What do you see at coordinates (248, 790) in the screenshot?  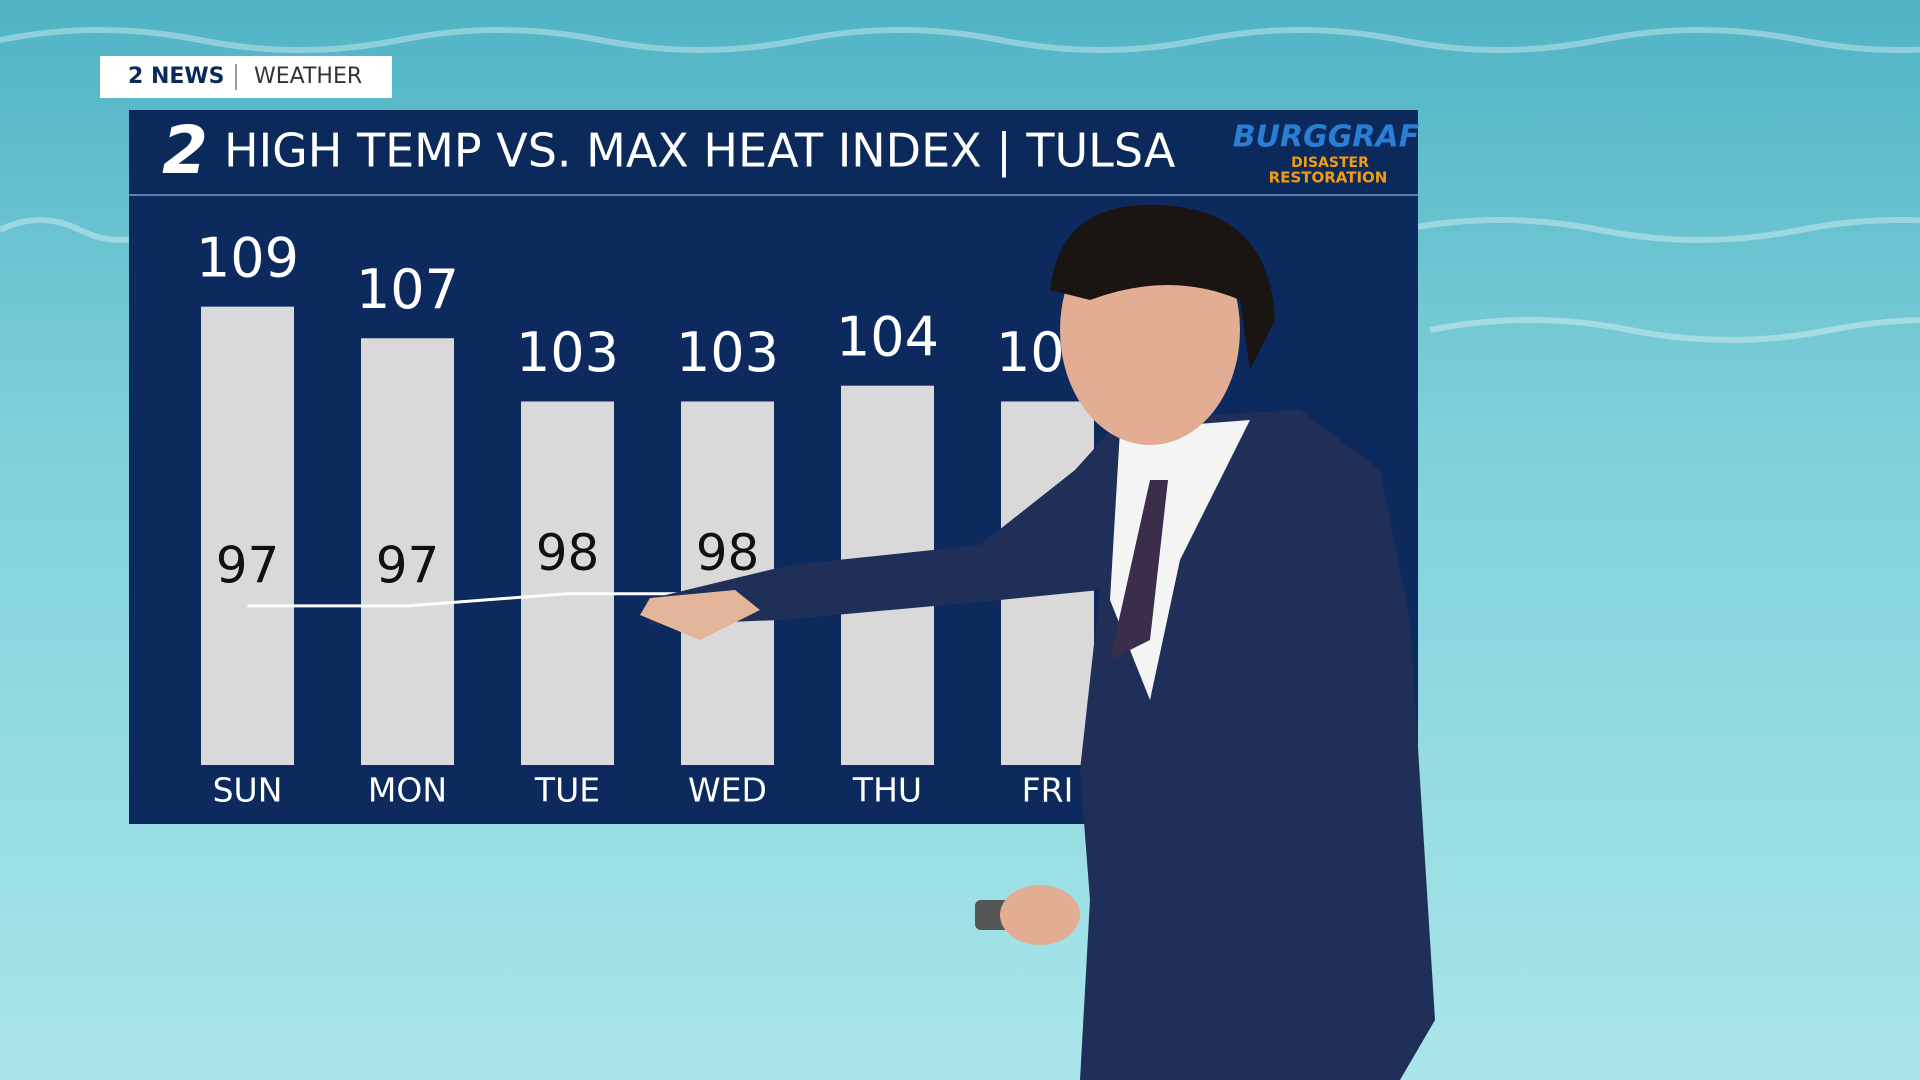 I see `x-tick-label: SUN` at bounding box center [248, 790].